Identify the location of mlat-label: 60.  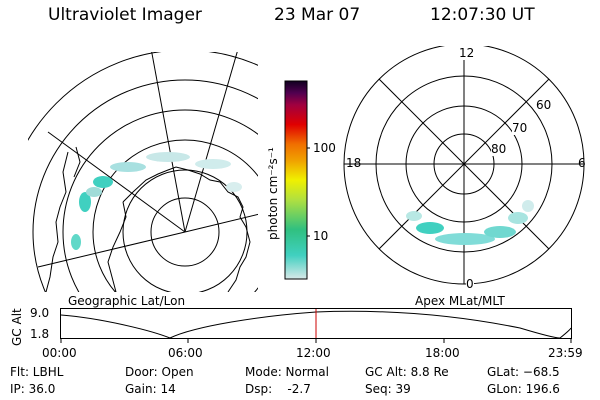
(544, 105).